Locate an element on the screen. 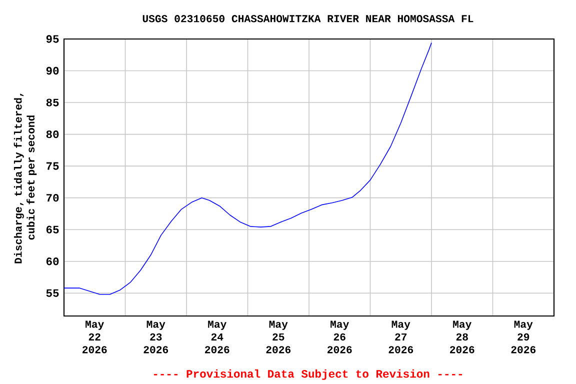  y-tick-label: 75 is located at coordinates (52, 166).